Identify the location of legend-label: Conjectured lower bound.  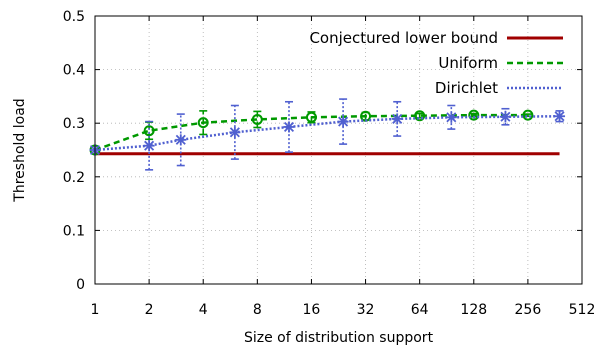
(403, 38).